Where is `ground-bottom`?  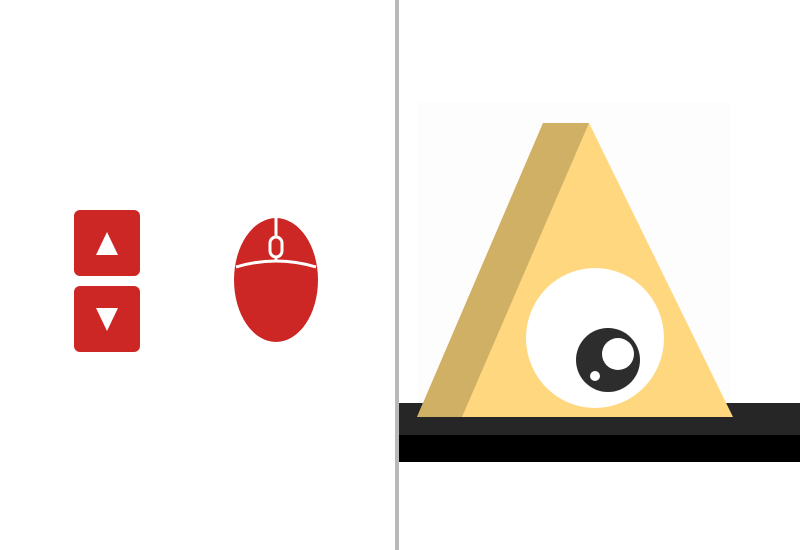 ground-bottom is located at coordinates (599, 448).